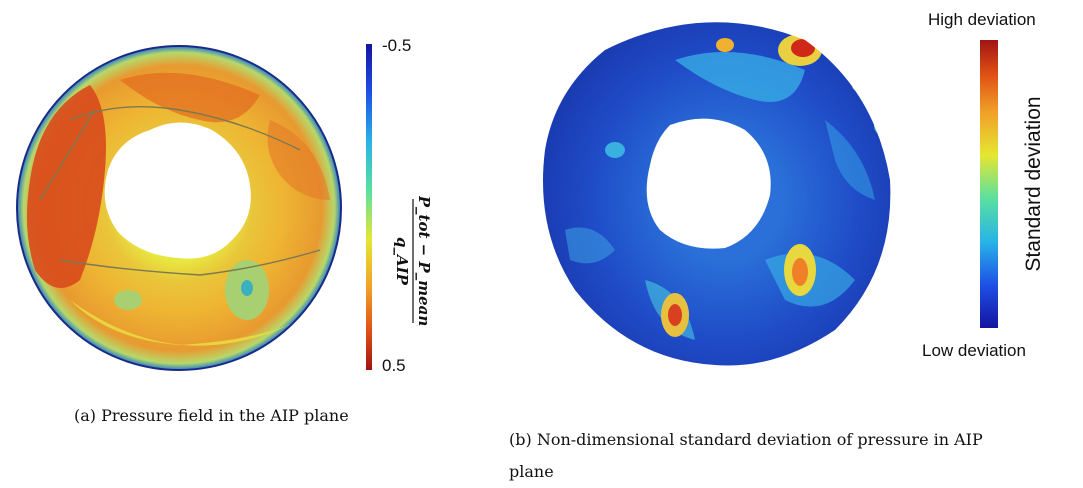 The image size is (1083, 488). I want to click on figure-b-caption-line2: plane, so click(531, 471).